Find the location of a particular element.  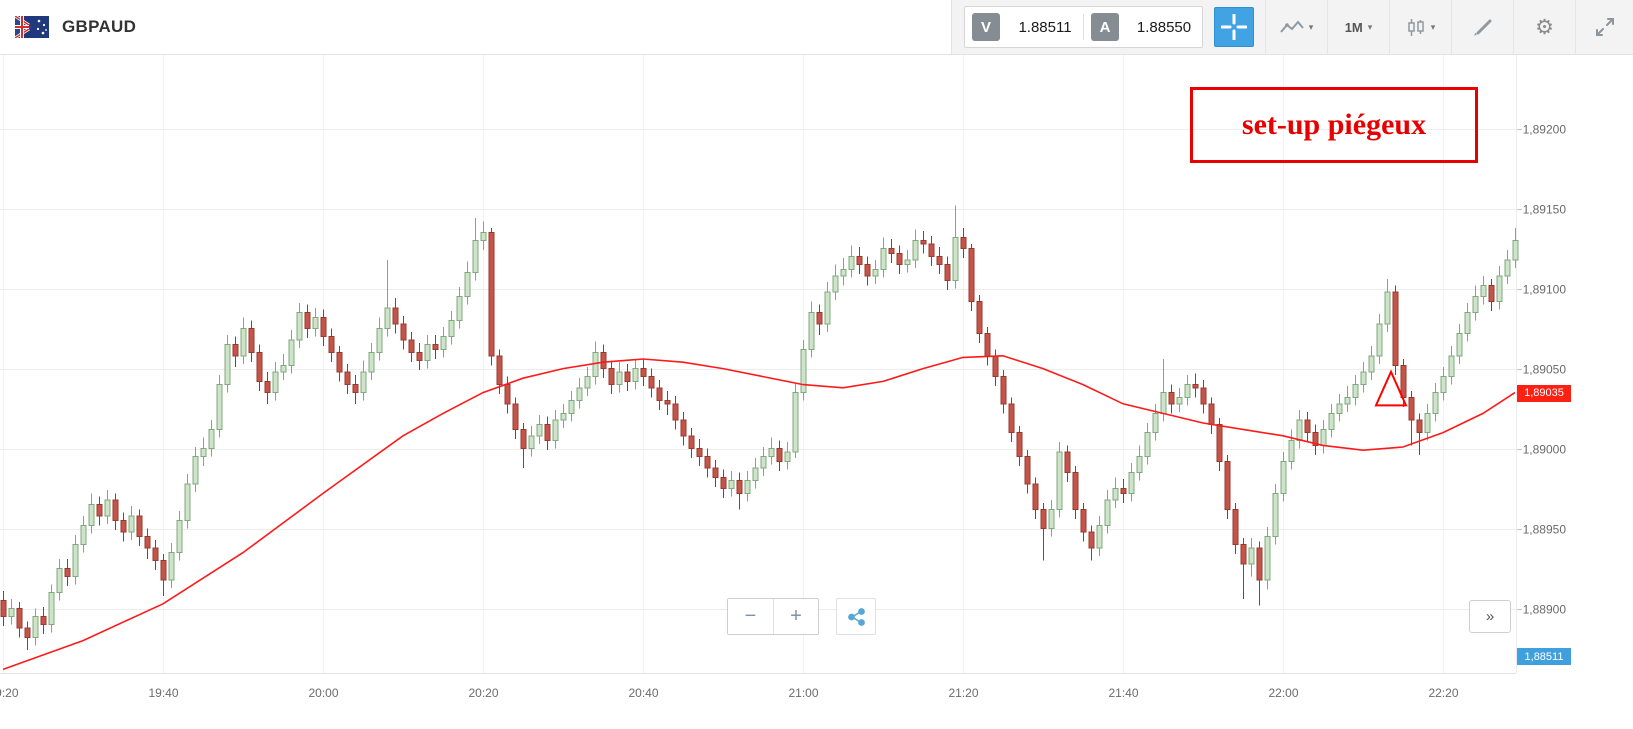

annotation-box: set-up piégeux is located at coordinates (1334, 125).